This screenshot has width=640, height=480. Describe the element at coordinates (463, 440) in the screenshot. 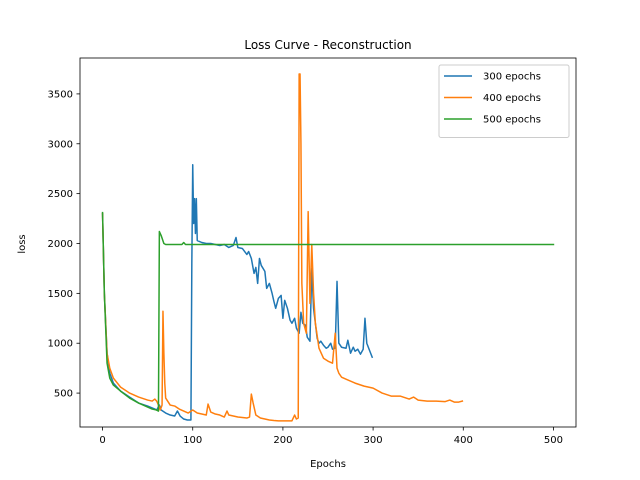

I see `x-tick-label: 400` at that location.